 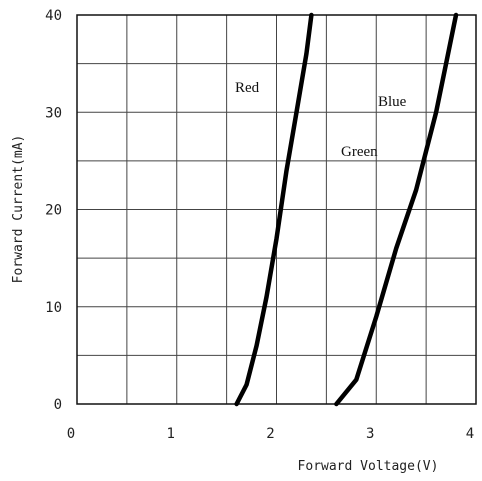 I want to click on x-tick-label: 0, so click(x=71, y=434).